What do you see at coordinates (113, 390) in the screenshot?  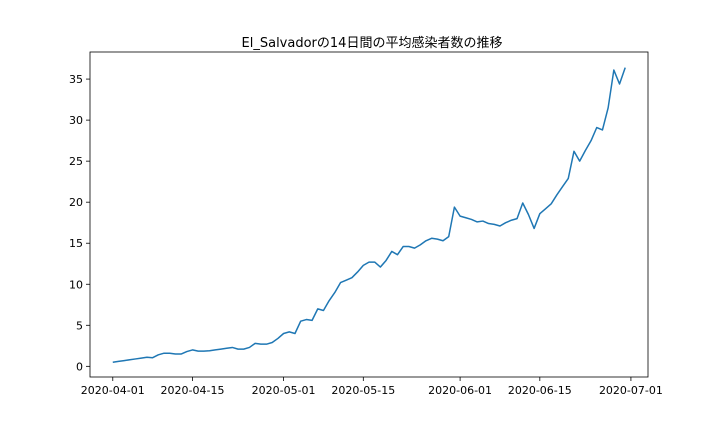 I see `x-tick-label: 2020-04-01` at bounding box center [113, 390].